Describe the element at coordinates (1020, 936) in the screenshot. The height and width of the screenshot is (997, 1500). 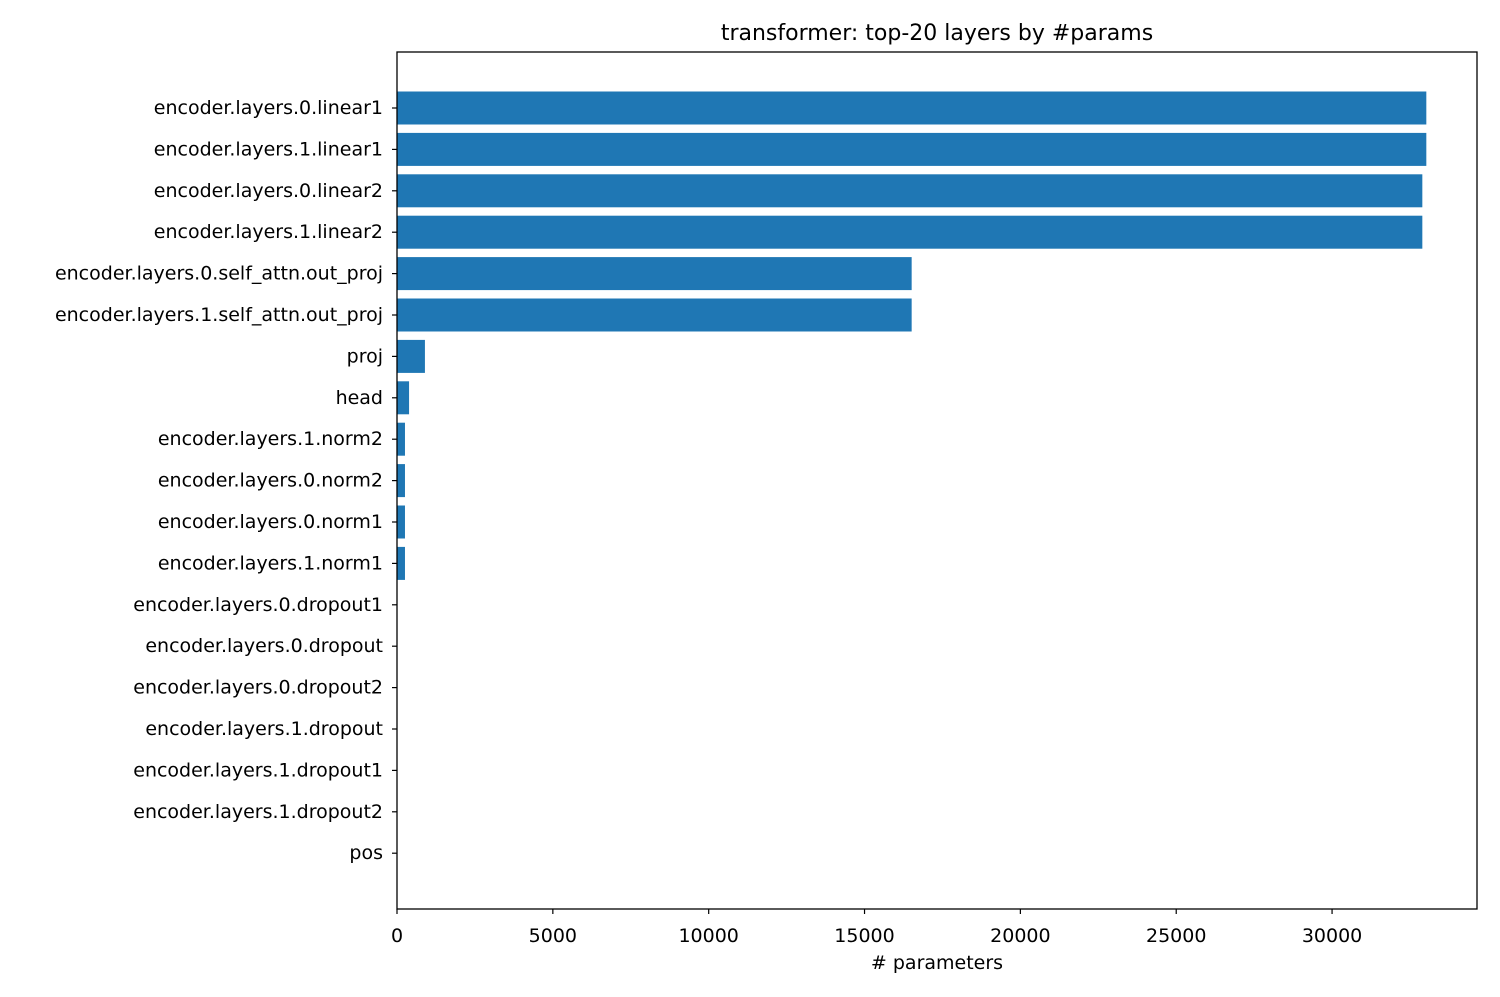
I see `x-tick-label: 20000` at that location.